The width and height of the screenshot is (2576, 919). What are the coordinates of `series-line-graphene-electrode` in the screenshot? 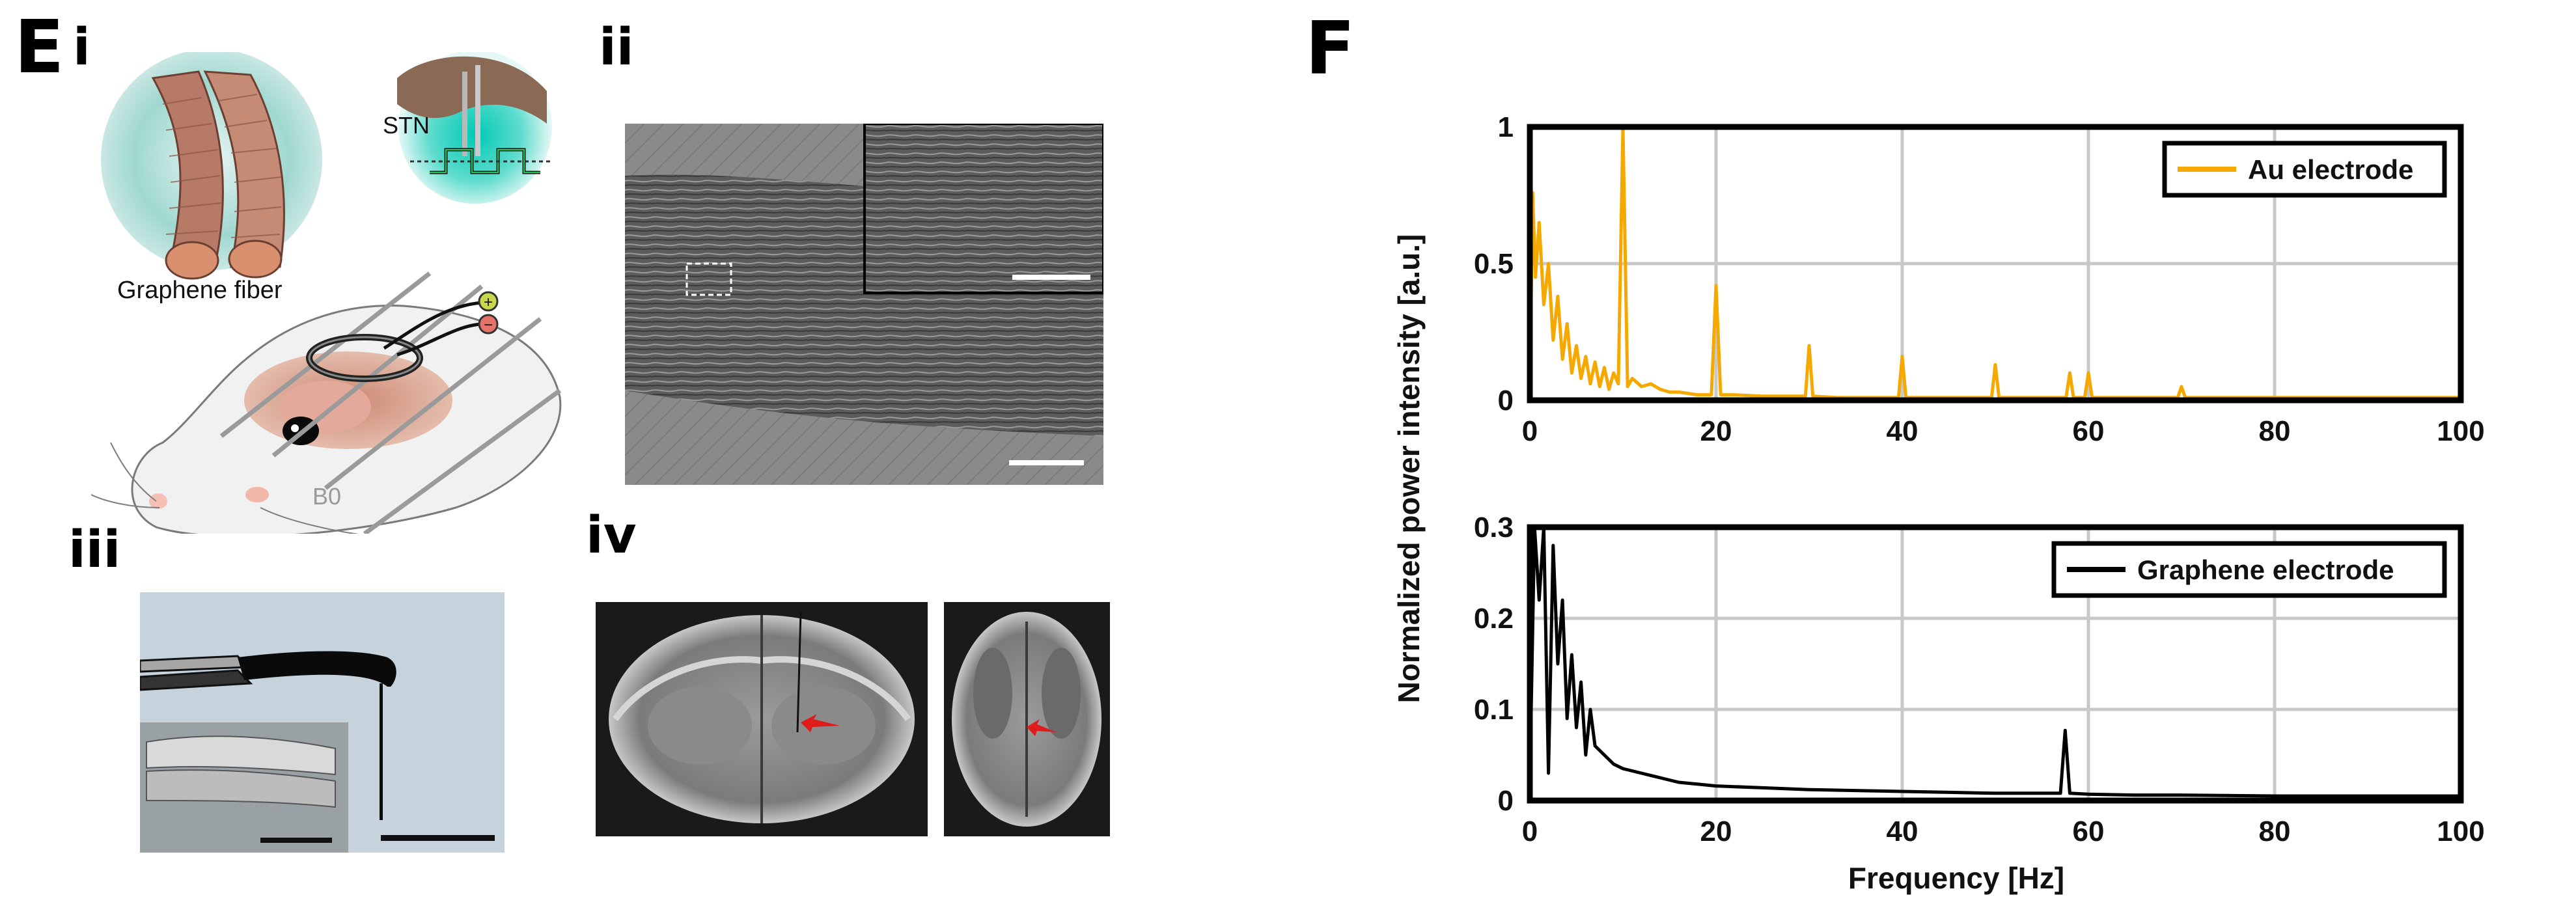 It's located at (1994, 661).